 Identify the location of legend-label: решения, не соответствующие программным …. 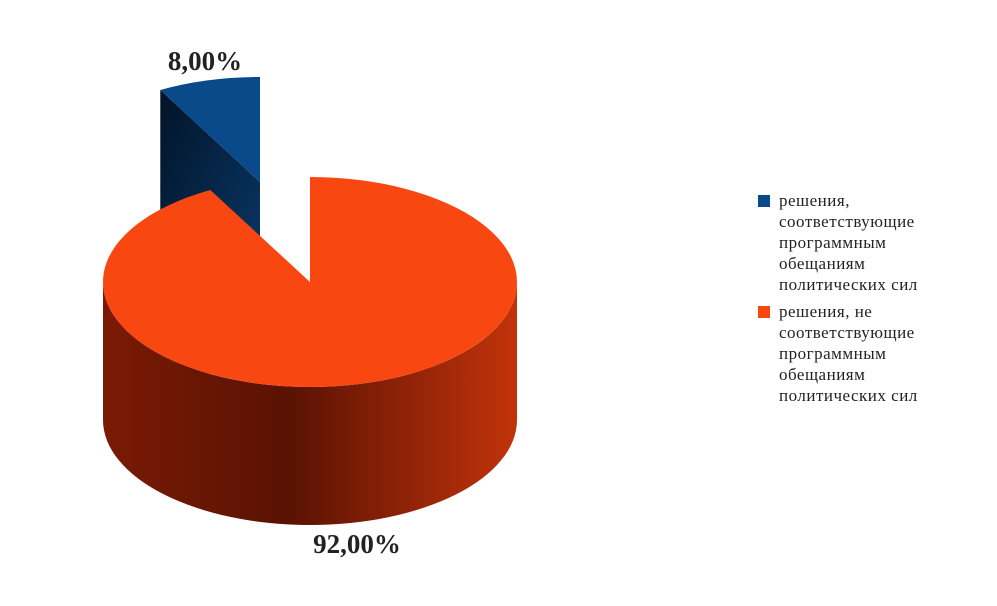
(848, 353).